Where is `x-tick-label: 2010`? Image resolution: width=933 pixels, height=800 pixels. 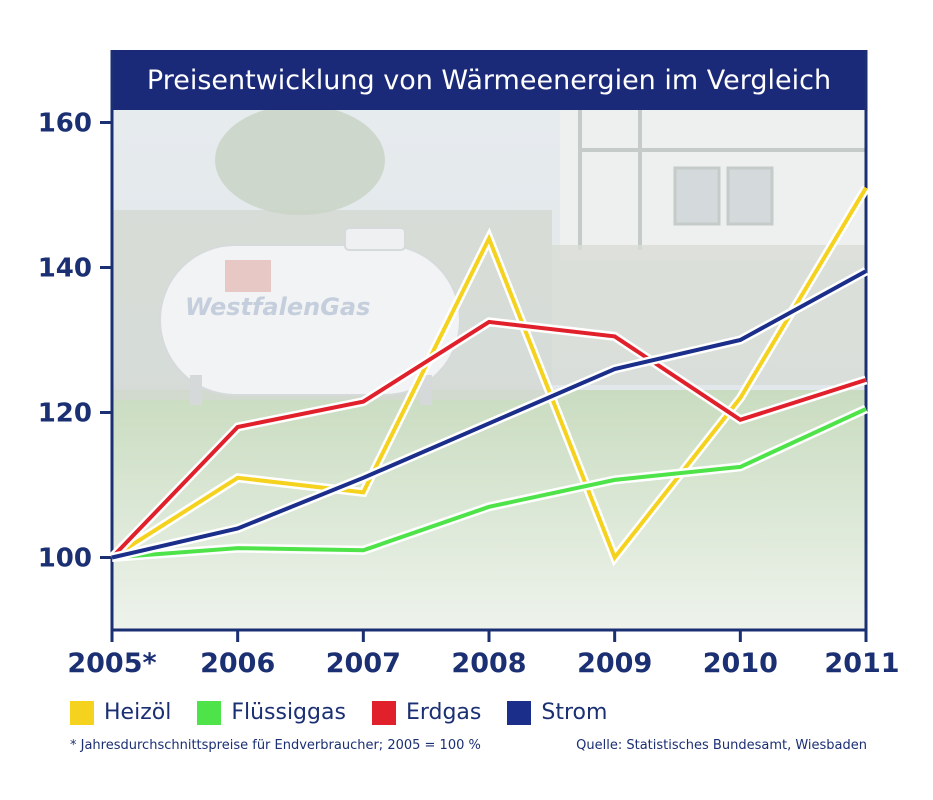 x-tick-label: 2010 is located at coordinates (740, 663).